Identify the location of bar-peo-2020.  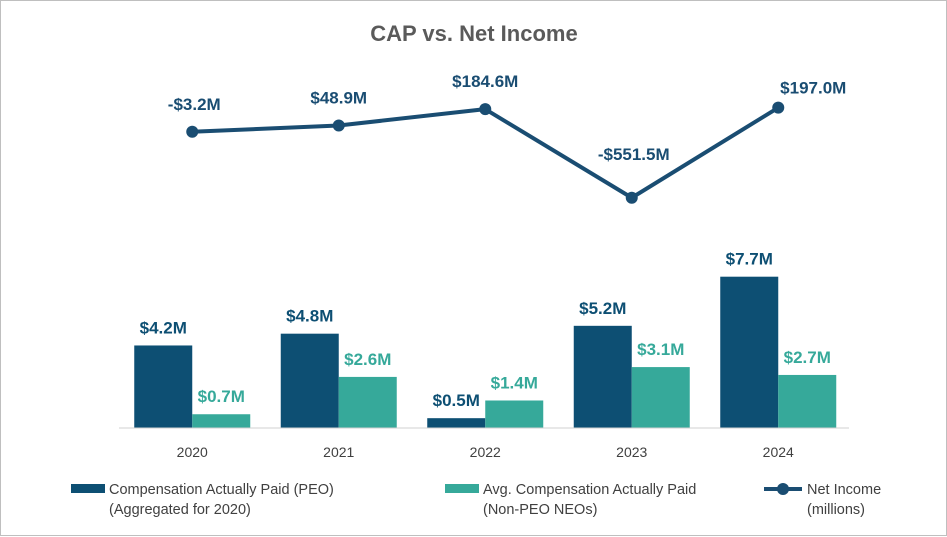
(163, 386).